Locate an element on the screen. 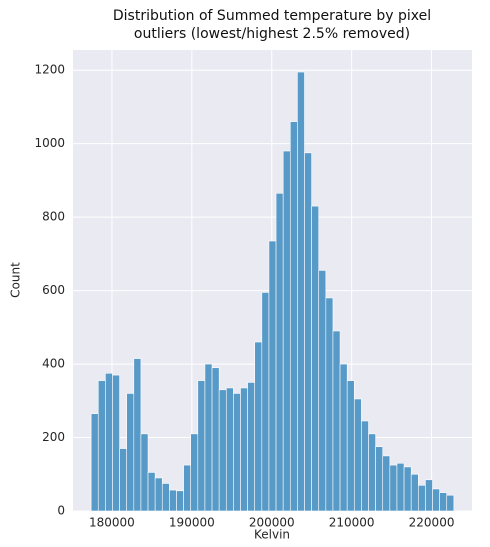  chart-title: outliers (lowest/highest 2.5% removed) is located at coordinates (272, 34).